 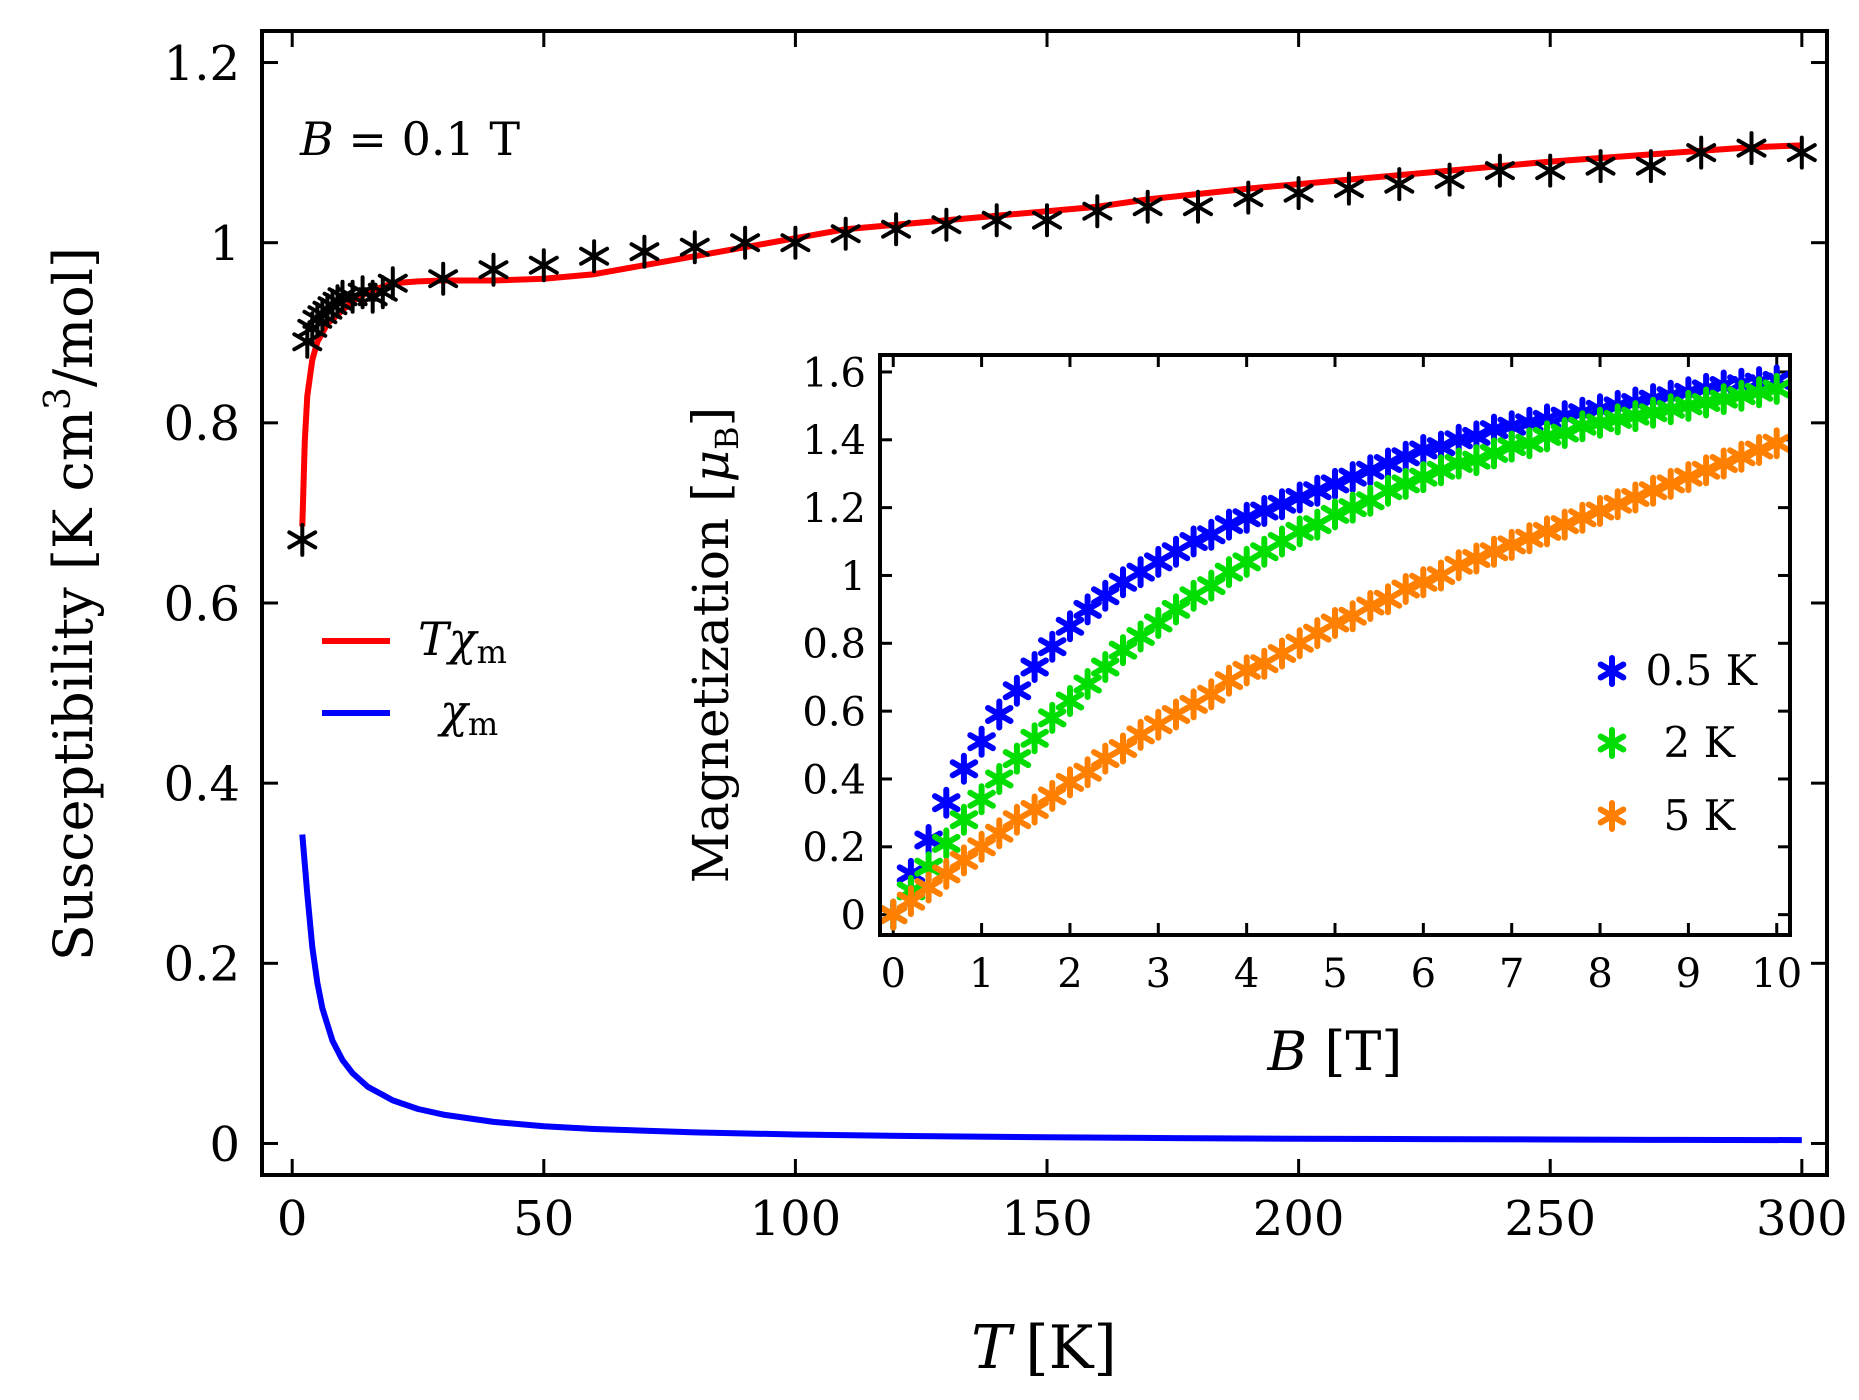 What do you see at coordinates (202, 64) in the screenshot?
I see `main-y-tick-label-1-2: 1.2` at bounding box center [202, 64].